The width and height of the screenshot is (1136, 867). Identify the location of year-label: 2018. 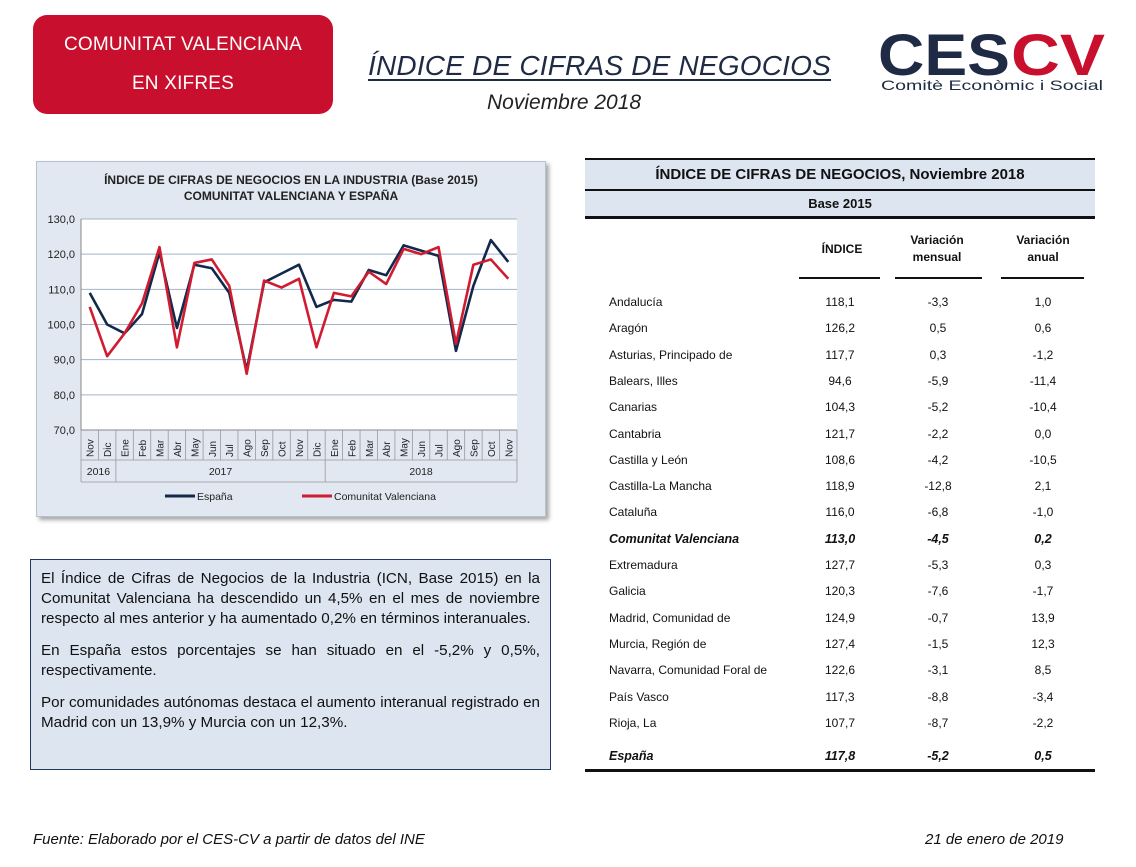
(421, 472).